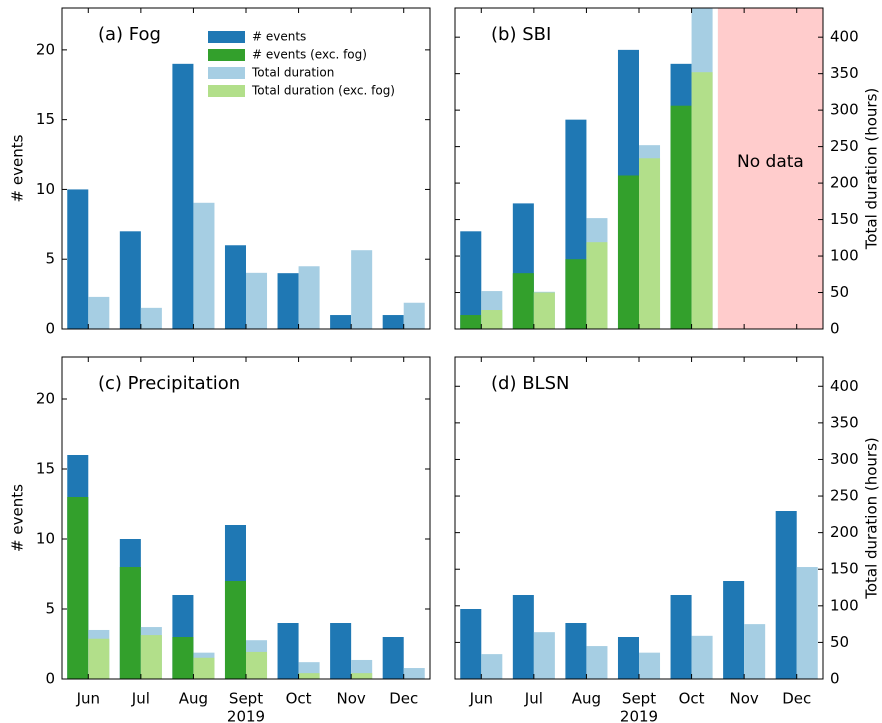 This screenshot has height=723, width=882. I want to click on x-tick-label: Nov, so click(744, 699).